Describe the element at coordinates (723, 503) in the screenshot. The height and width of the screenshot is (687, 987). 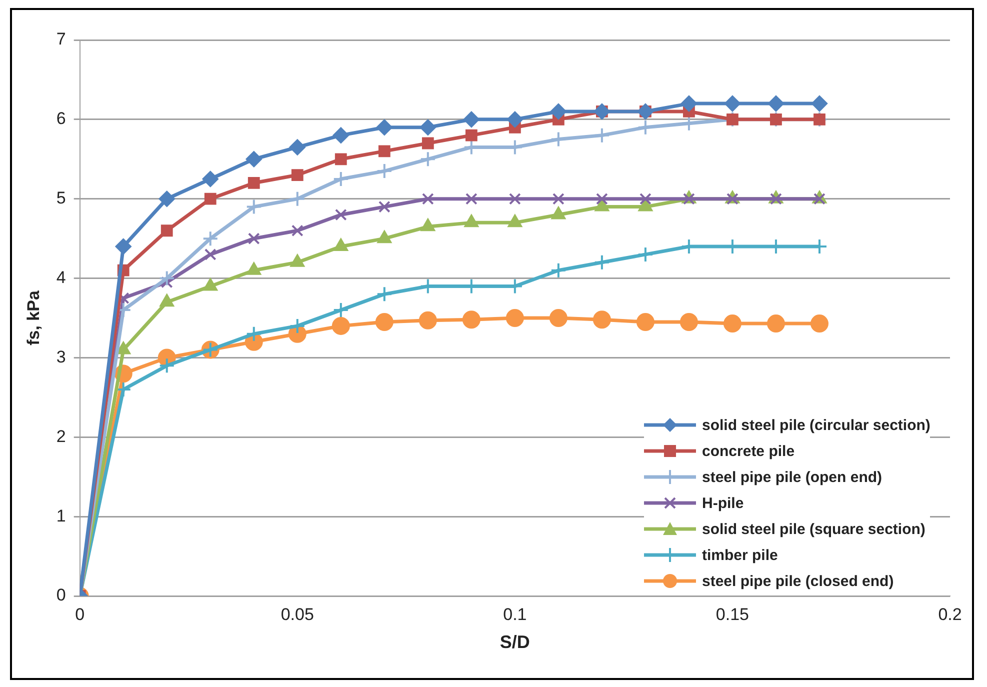
I see `legend-label: H-pile` at that location.